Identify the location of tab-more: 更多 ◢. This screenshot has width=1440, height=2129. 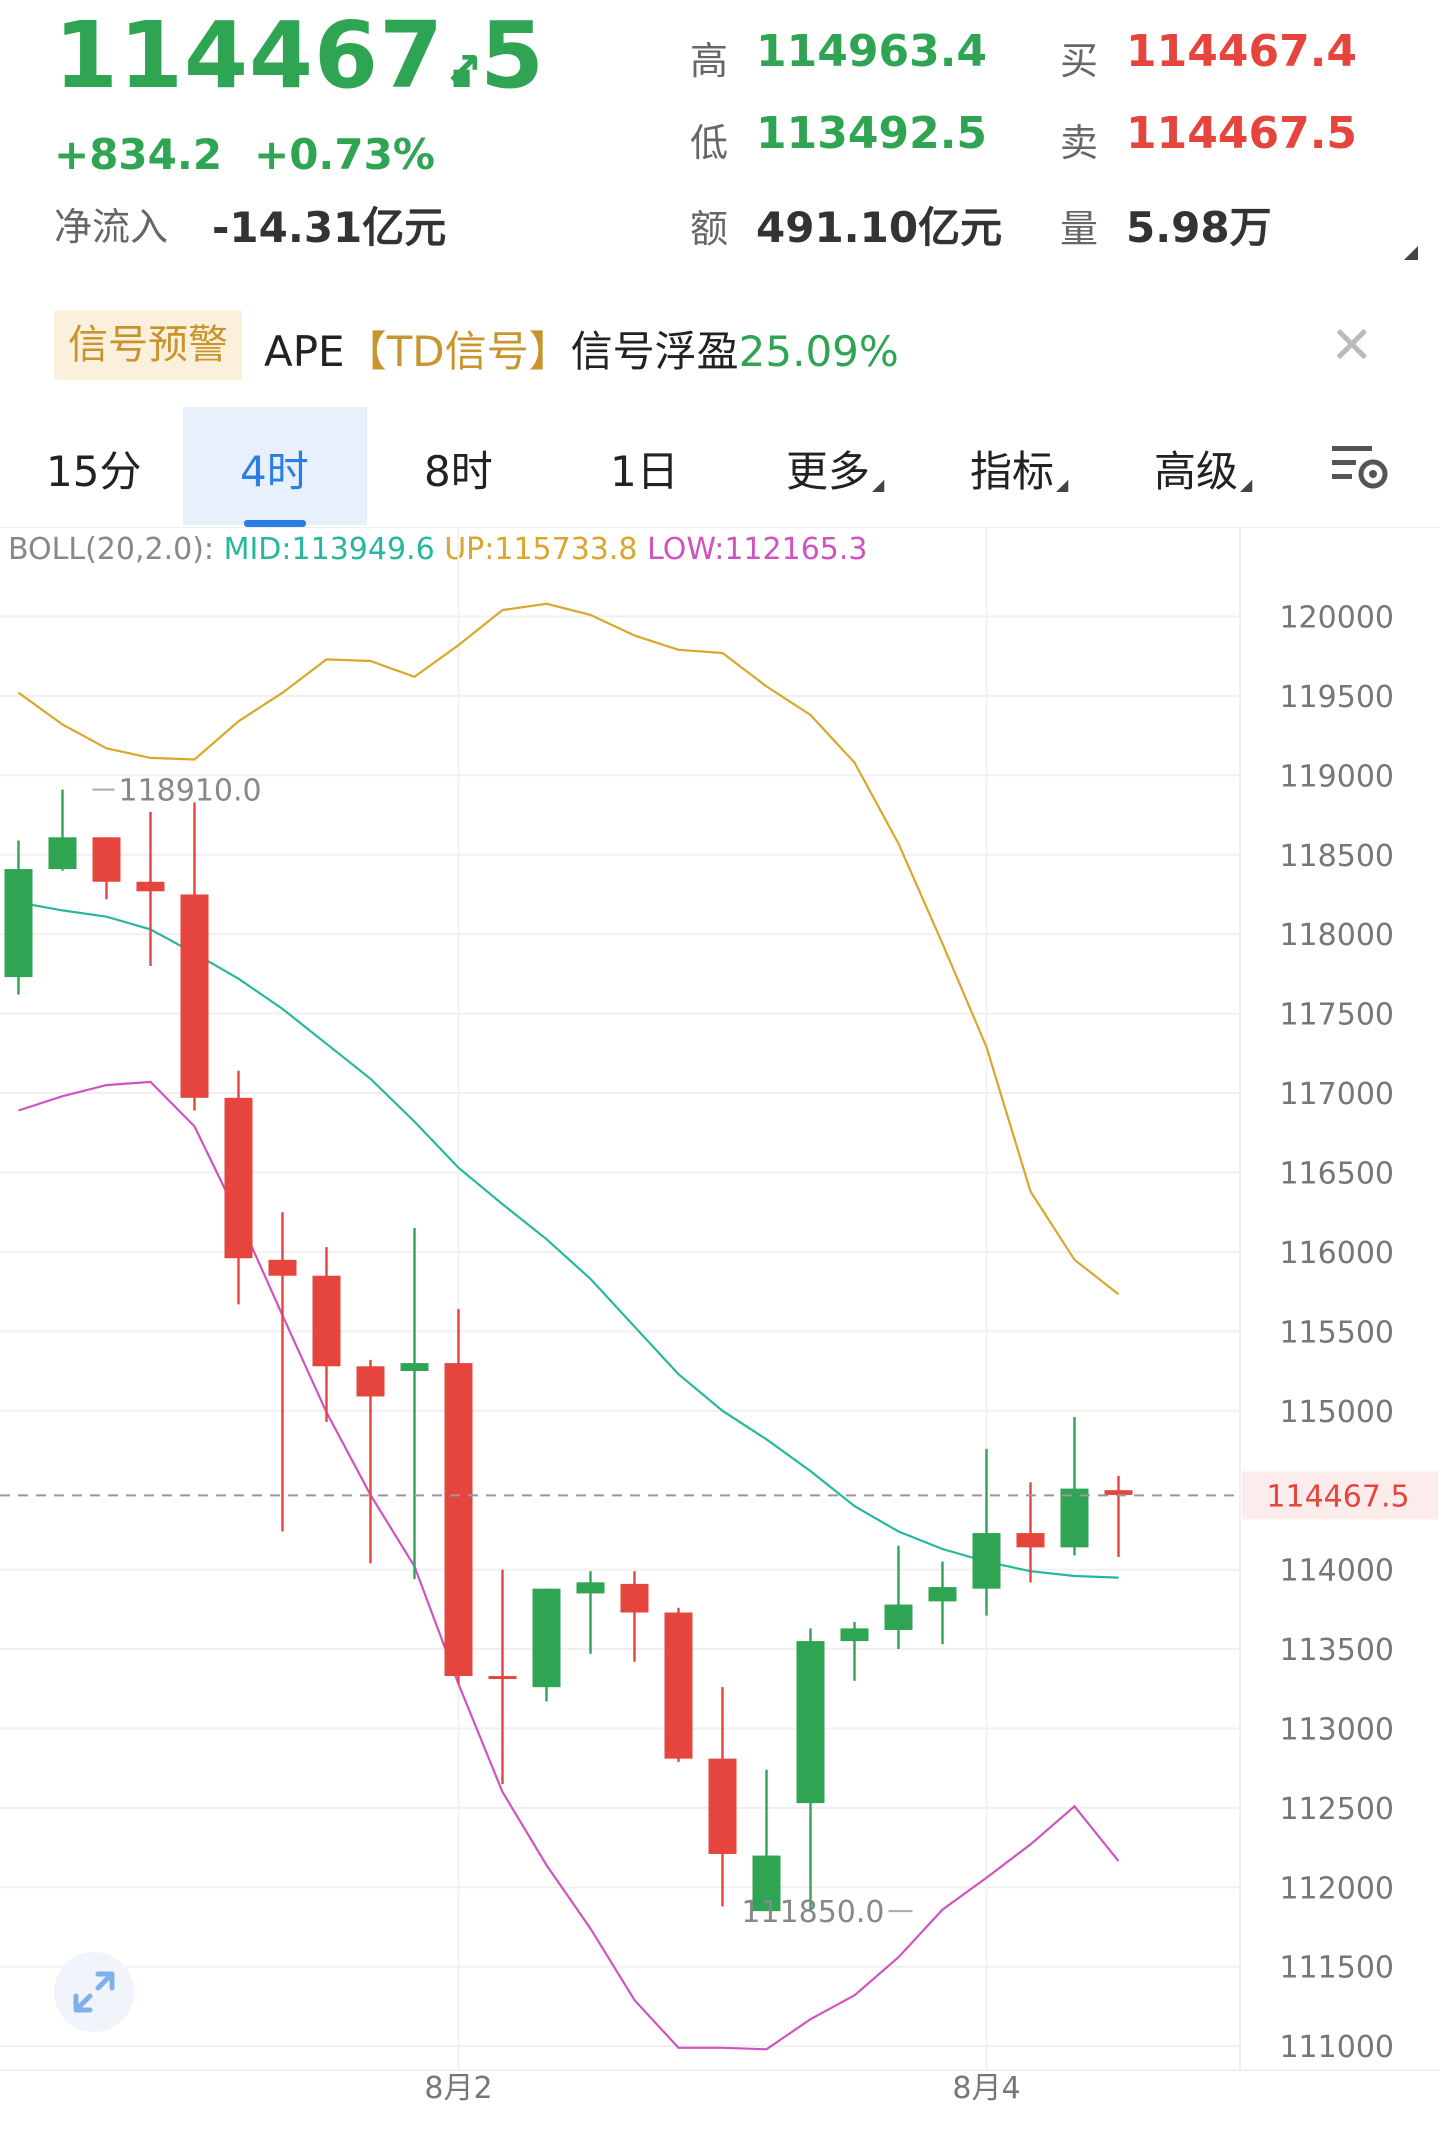
(835, 468).